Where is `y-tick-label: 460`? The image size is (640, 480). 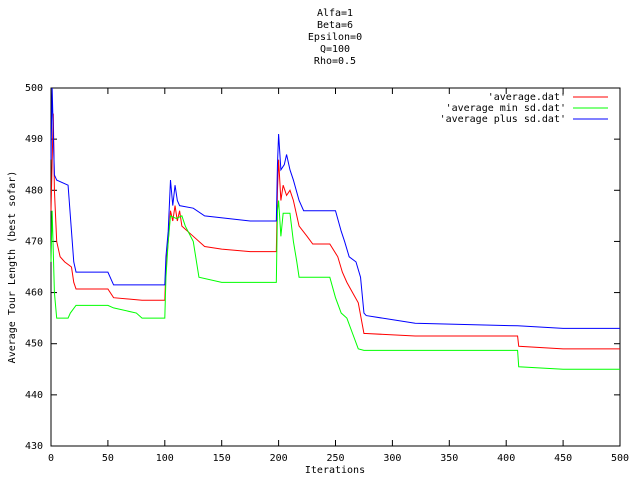
y-tick-label: 460 is located at coordinates (34, 293).